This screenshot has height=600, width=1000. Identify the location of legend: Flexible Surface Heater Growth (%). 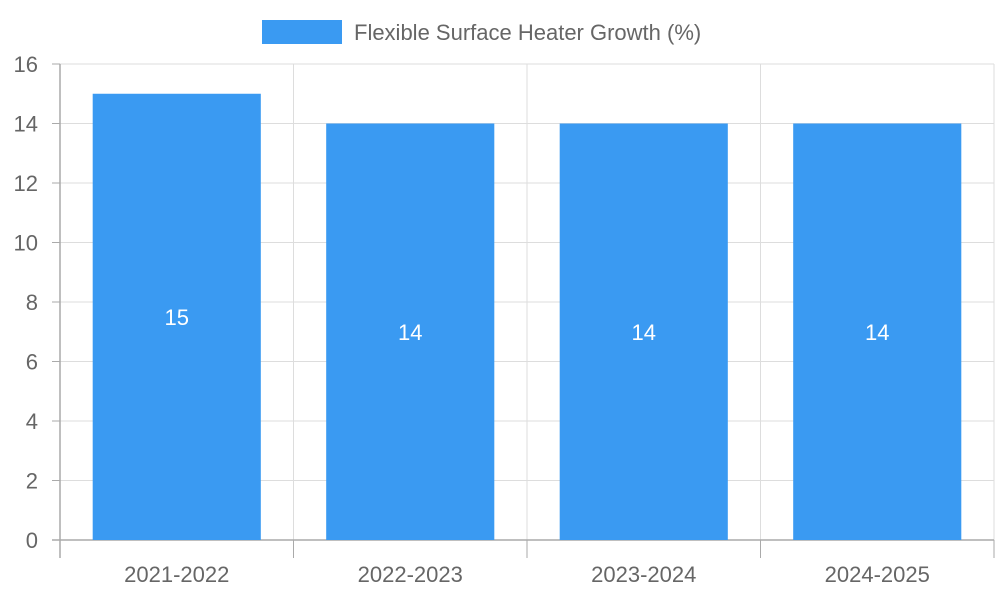
(481, 32).